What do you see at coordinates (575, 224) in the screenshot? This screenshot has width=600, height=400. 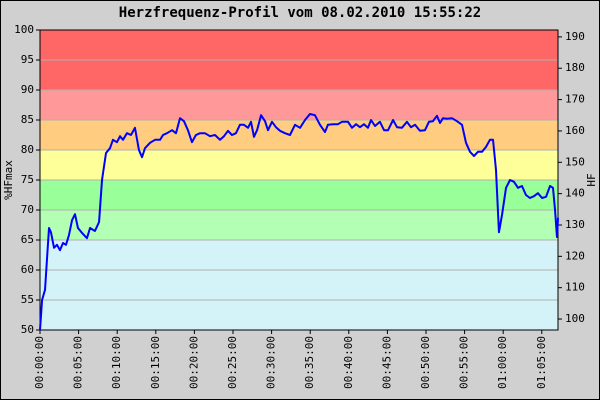 I see `y2-tick-label: 130` at bounding box center [575, 224].